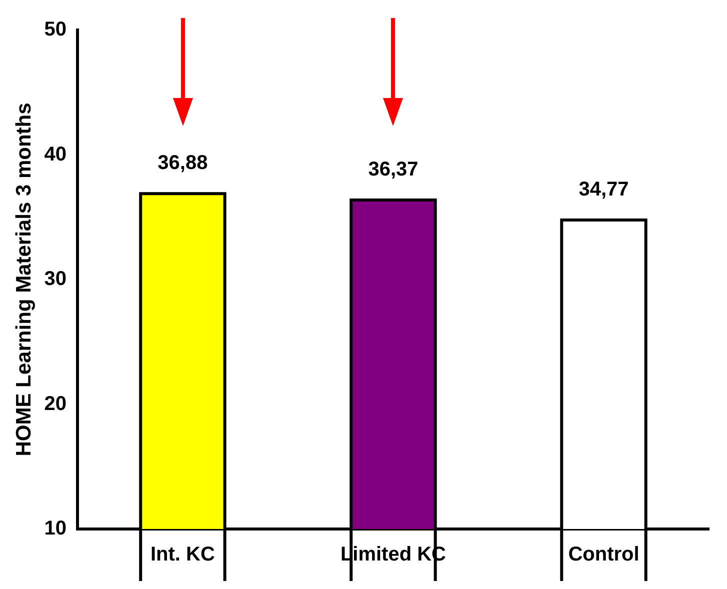 The width and height of the screenshot is (727, 589). I want to click on y-tick-label: 10, so click(55, 529).